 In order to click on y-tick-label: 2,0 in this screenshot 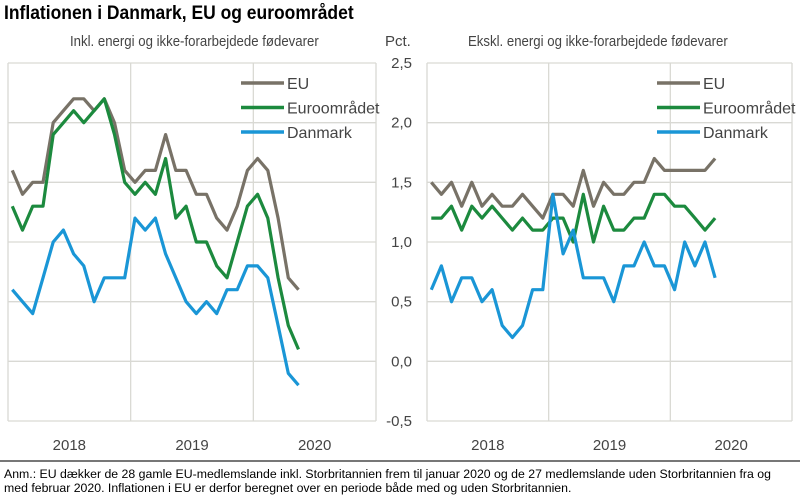, I will do `click(401, 123)`.